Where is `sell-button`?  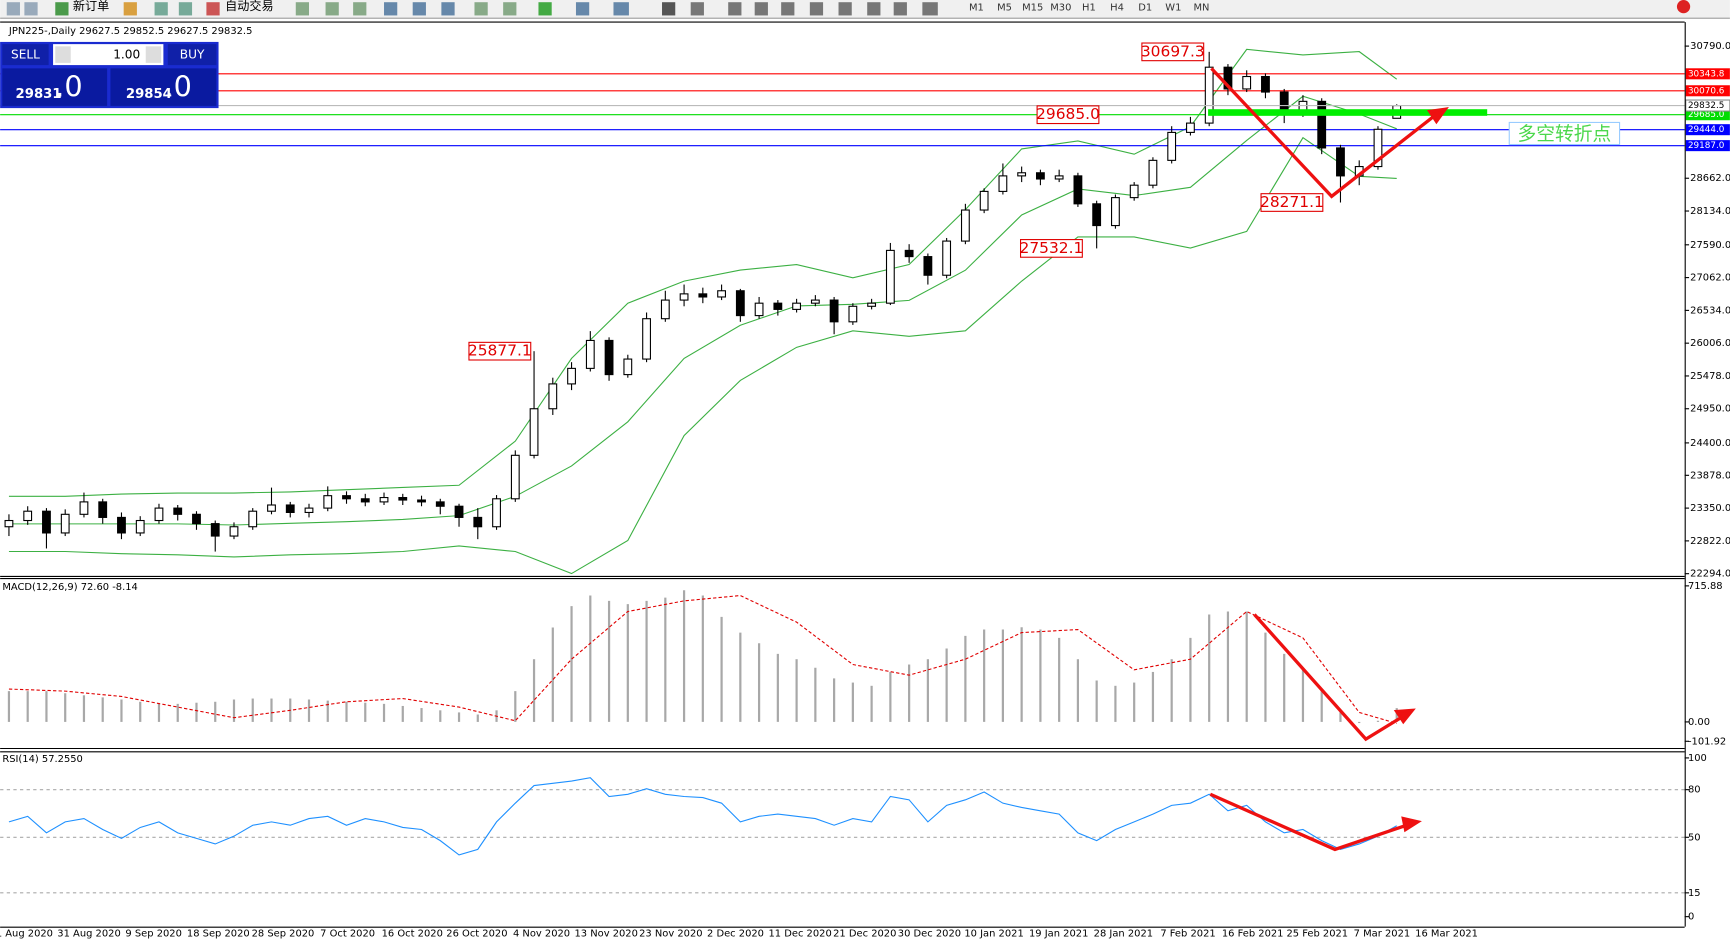 sell-button is located at coordinates (25, 55).